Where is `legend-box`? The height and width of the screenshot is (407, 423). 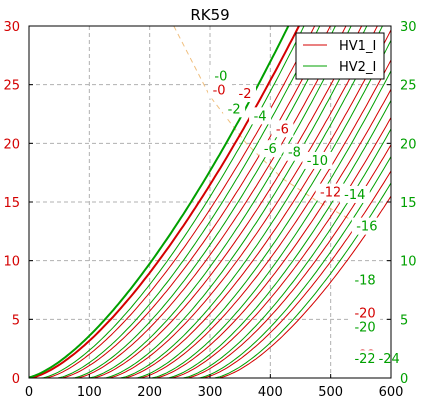
legend-box is located at coordinates (340, 56).